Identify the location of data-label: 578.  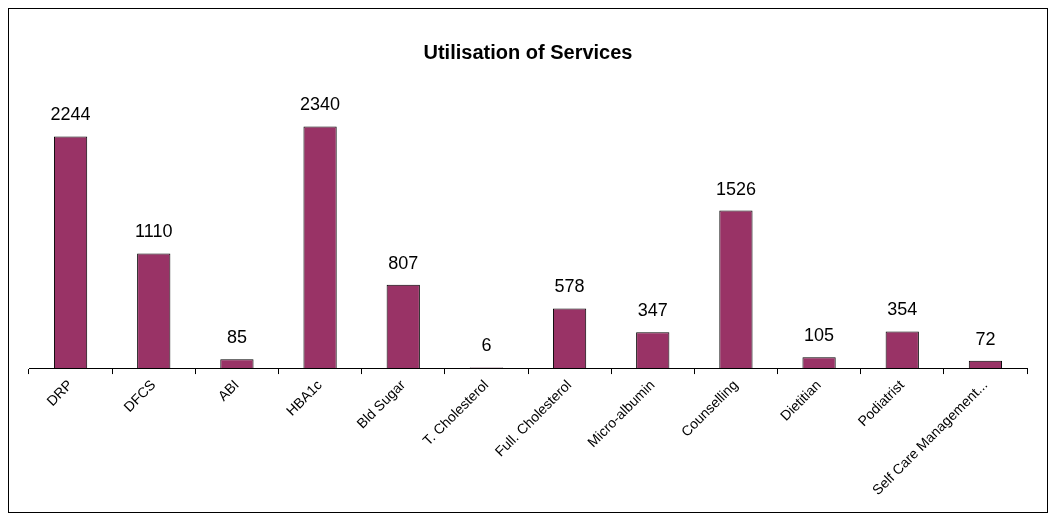
(569, 286).